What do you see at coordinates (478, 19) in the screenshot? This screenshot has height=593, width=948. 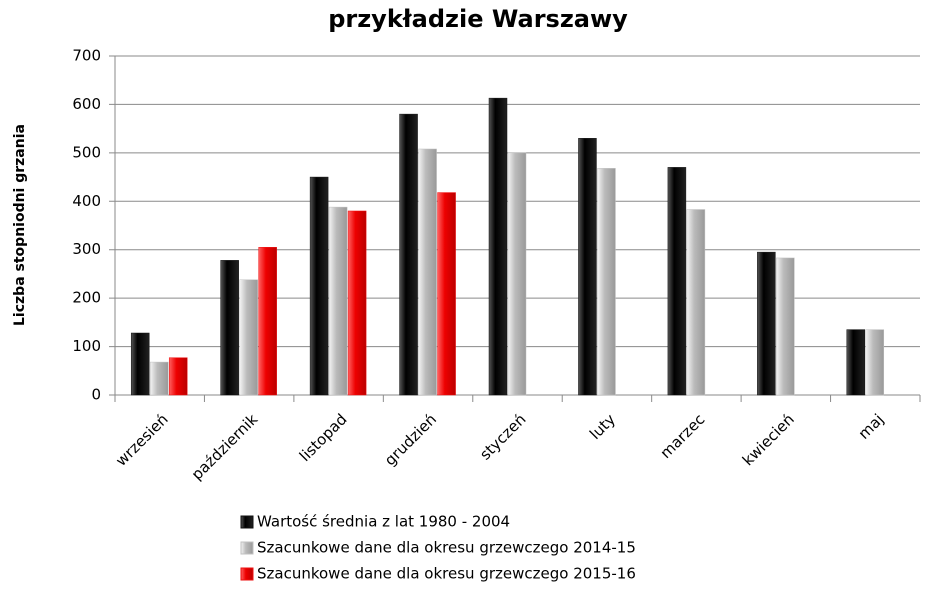 I see `chart-title: przykładzie Warszawy` at bounding box center [478, 19].